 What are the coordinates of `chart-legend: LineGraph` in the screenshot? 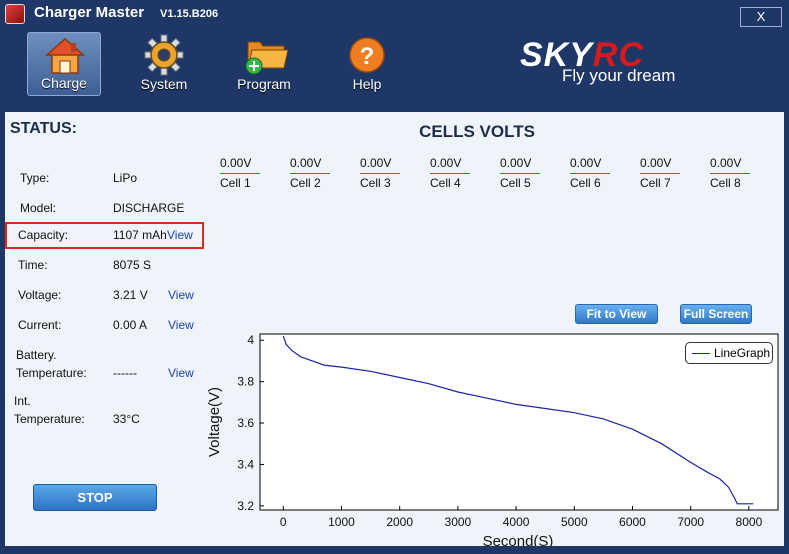 It's located at (729, 353).